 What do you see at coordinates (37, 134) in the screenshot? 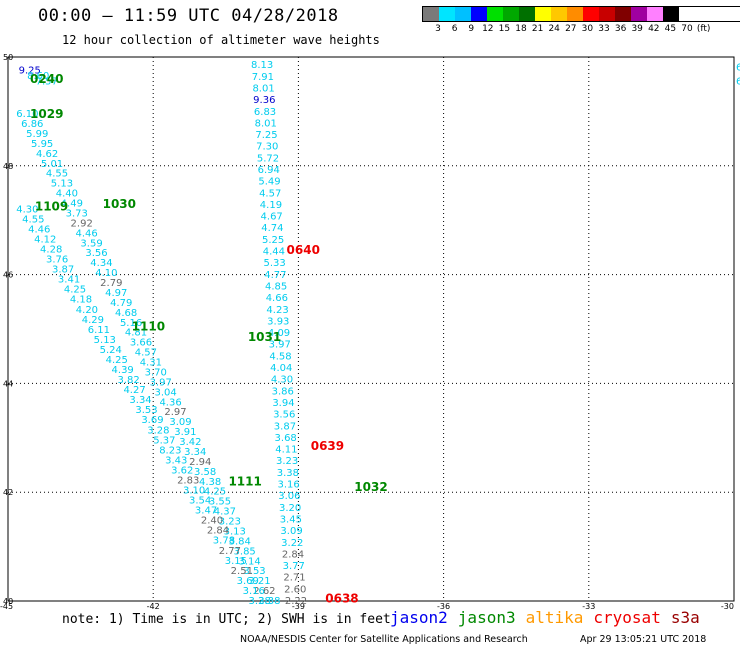
I see `swh-value: 5.99` at bounding box center [37, 134].